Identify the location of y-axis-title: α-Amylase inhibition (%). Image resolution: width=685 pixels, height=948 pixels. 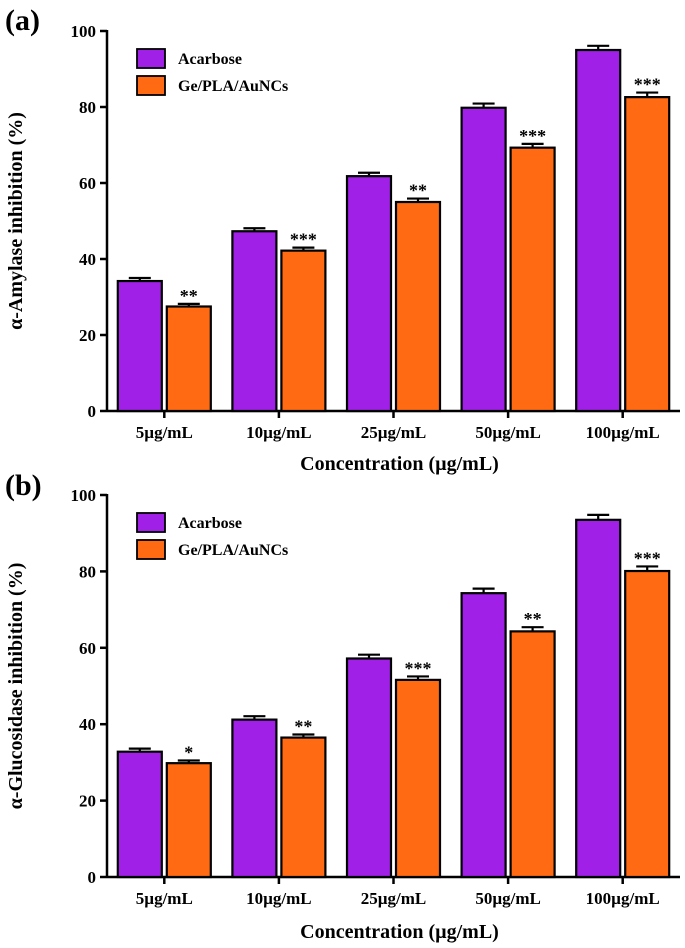
(16, 221).